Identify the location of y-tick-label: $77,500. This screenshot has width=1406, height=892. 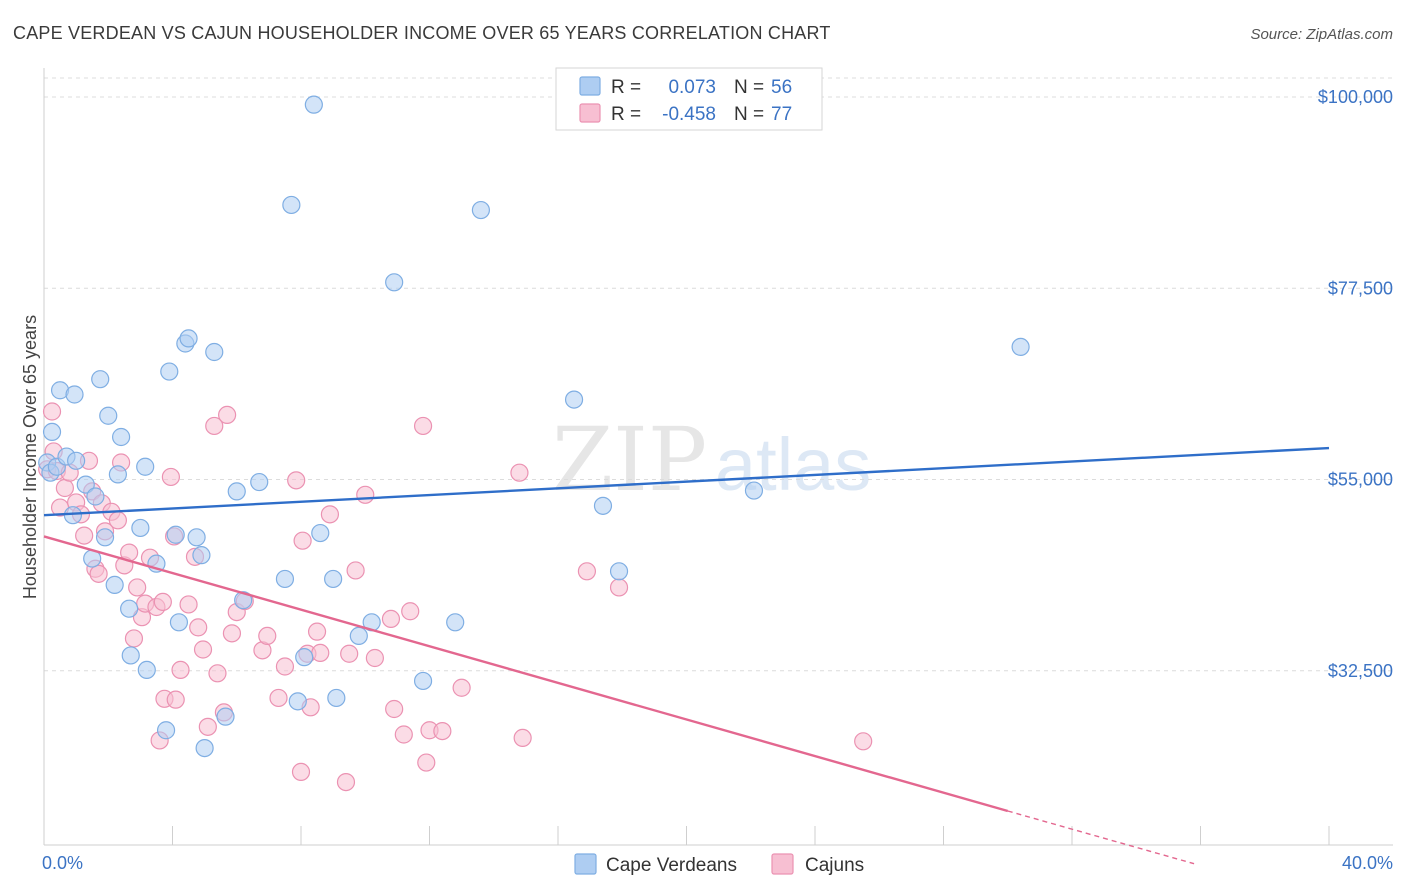
(1360, 288).